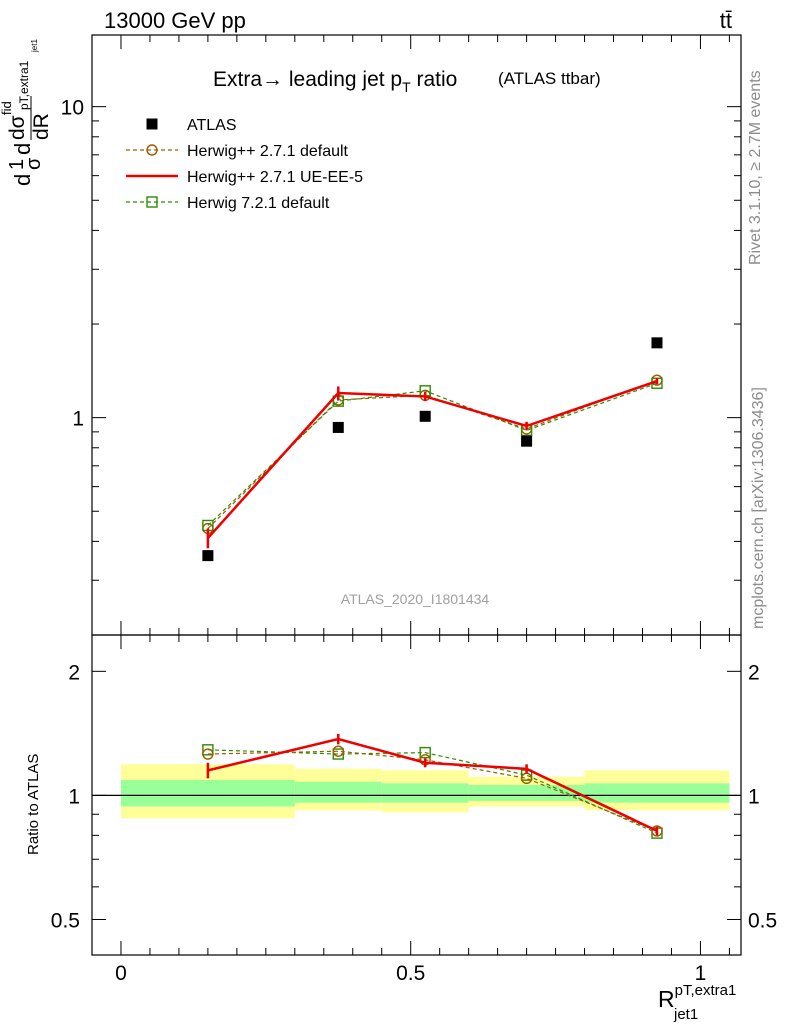 This screenshot has height=1024, width=786. I want to click on legend-label-herwig7_default: Herwig 7.2.1 default, so click(258, 203).